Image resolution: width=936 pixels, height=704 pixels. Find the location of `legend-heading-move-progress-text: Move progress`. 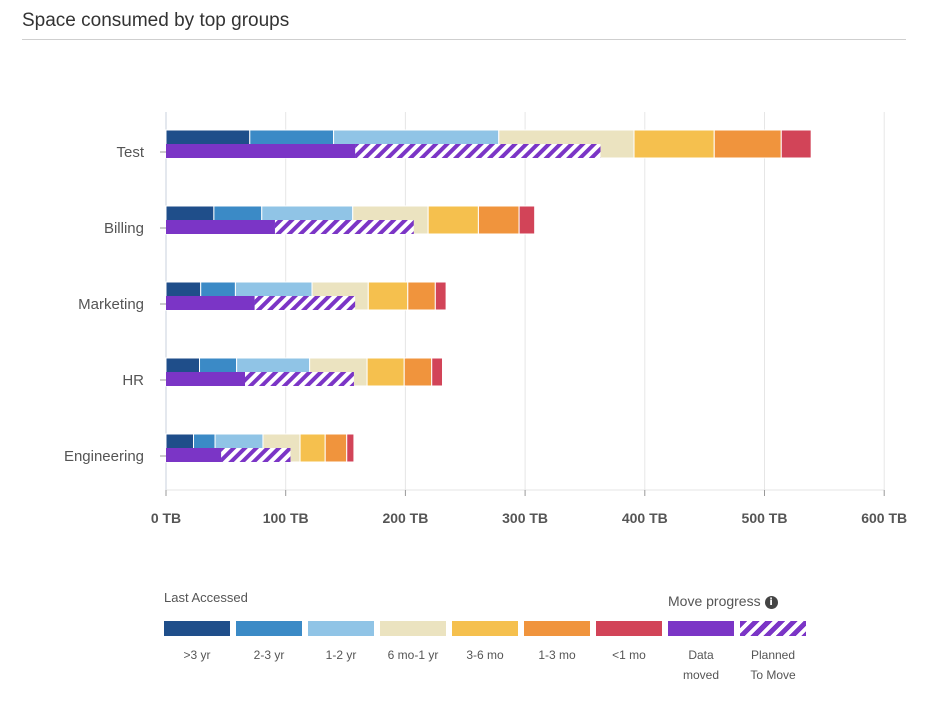

legend-heading-move-progress-text: Move progress is located at coordinates (714, 601).